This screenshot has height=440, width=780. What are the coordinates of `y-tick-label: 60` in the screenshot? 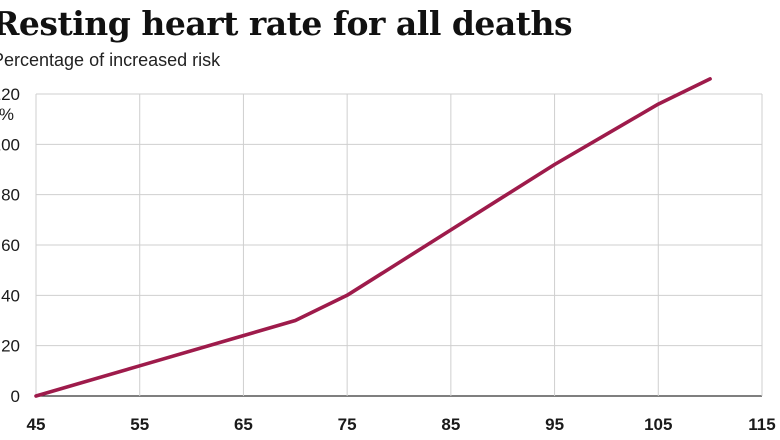 It's located at (10, 245).